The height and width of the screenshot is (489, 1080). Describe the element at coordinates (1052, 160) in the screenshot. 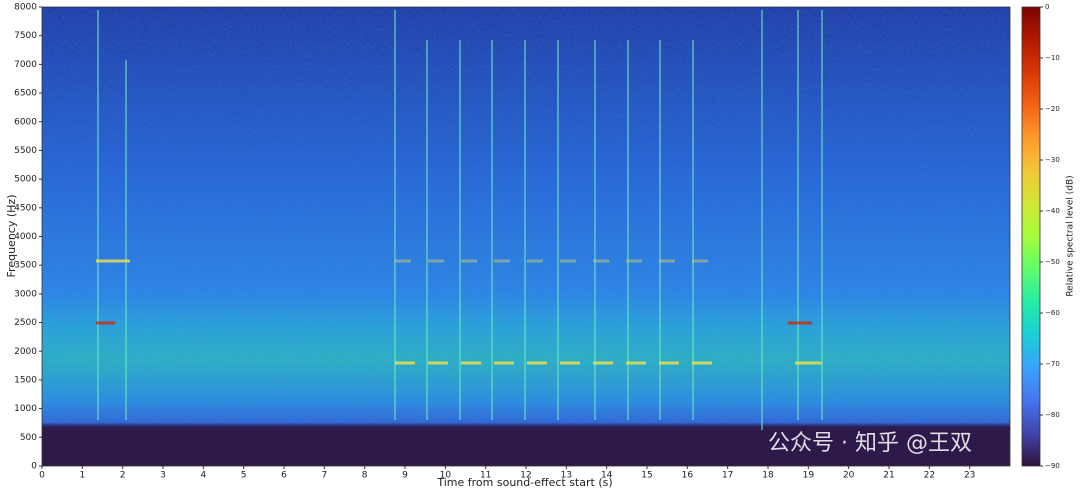

I see `colorbar-tick-label: −30` at that location.